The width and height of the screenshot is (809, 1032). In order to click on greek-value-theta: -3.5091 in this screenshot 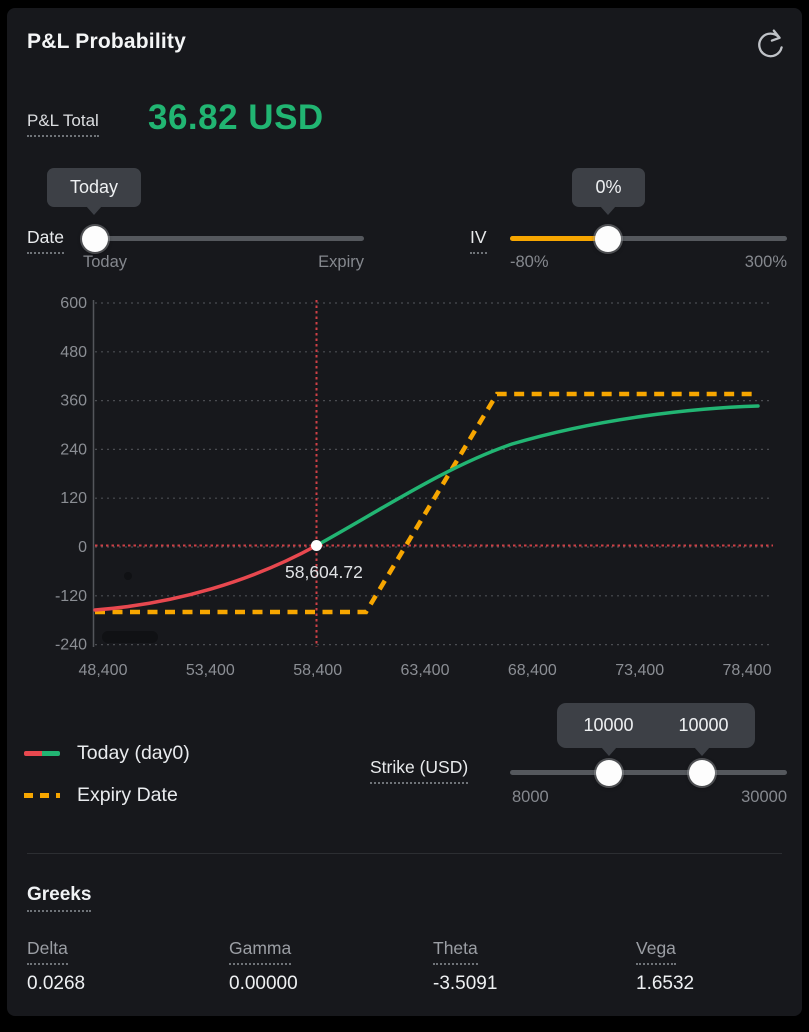, I will do `click(465, 983)`.